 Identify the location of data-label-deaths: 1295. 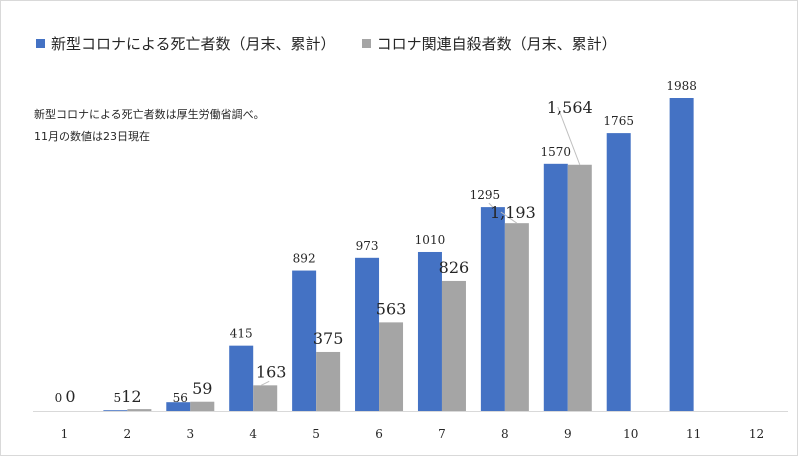
(485, 195).